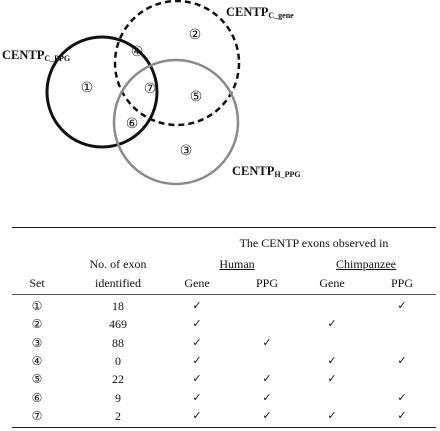 The image size is (440, 431). Describe the element at coordinates (197, 283) in the screenshot. I see `header-human-gene: Gene` at that location.